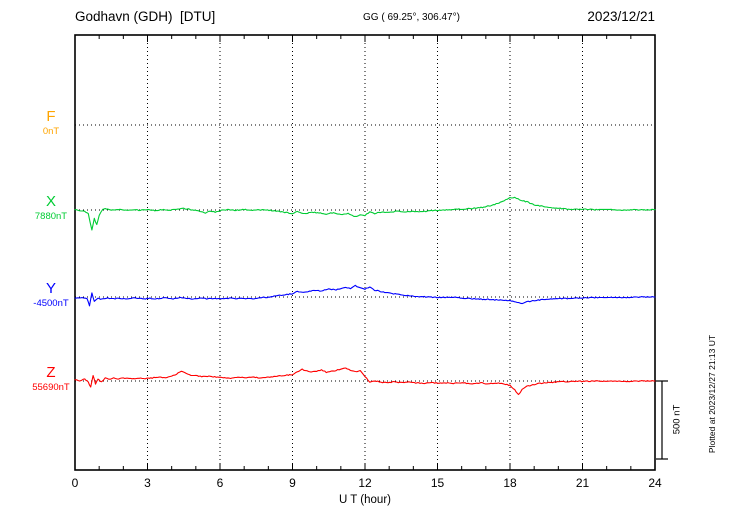 This screenshot has height=520, width=730. Describe the element at coordinates (51, 303) in the screenshot. I see `trace-baseline-value-y: -4500nT` at that location.